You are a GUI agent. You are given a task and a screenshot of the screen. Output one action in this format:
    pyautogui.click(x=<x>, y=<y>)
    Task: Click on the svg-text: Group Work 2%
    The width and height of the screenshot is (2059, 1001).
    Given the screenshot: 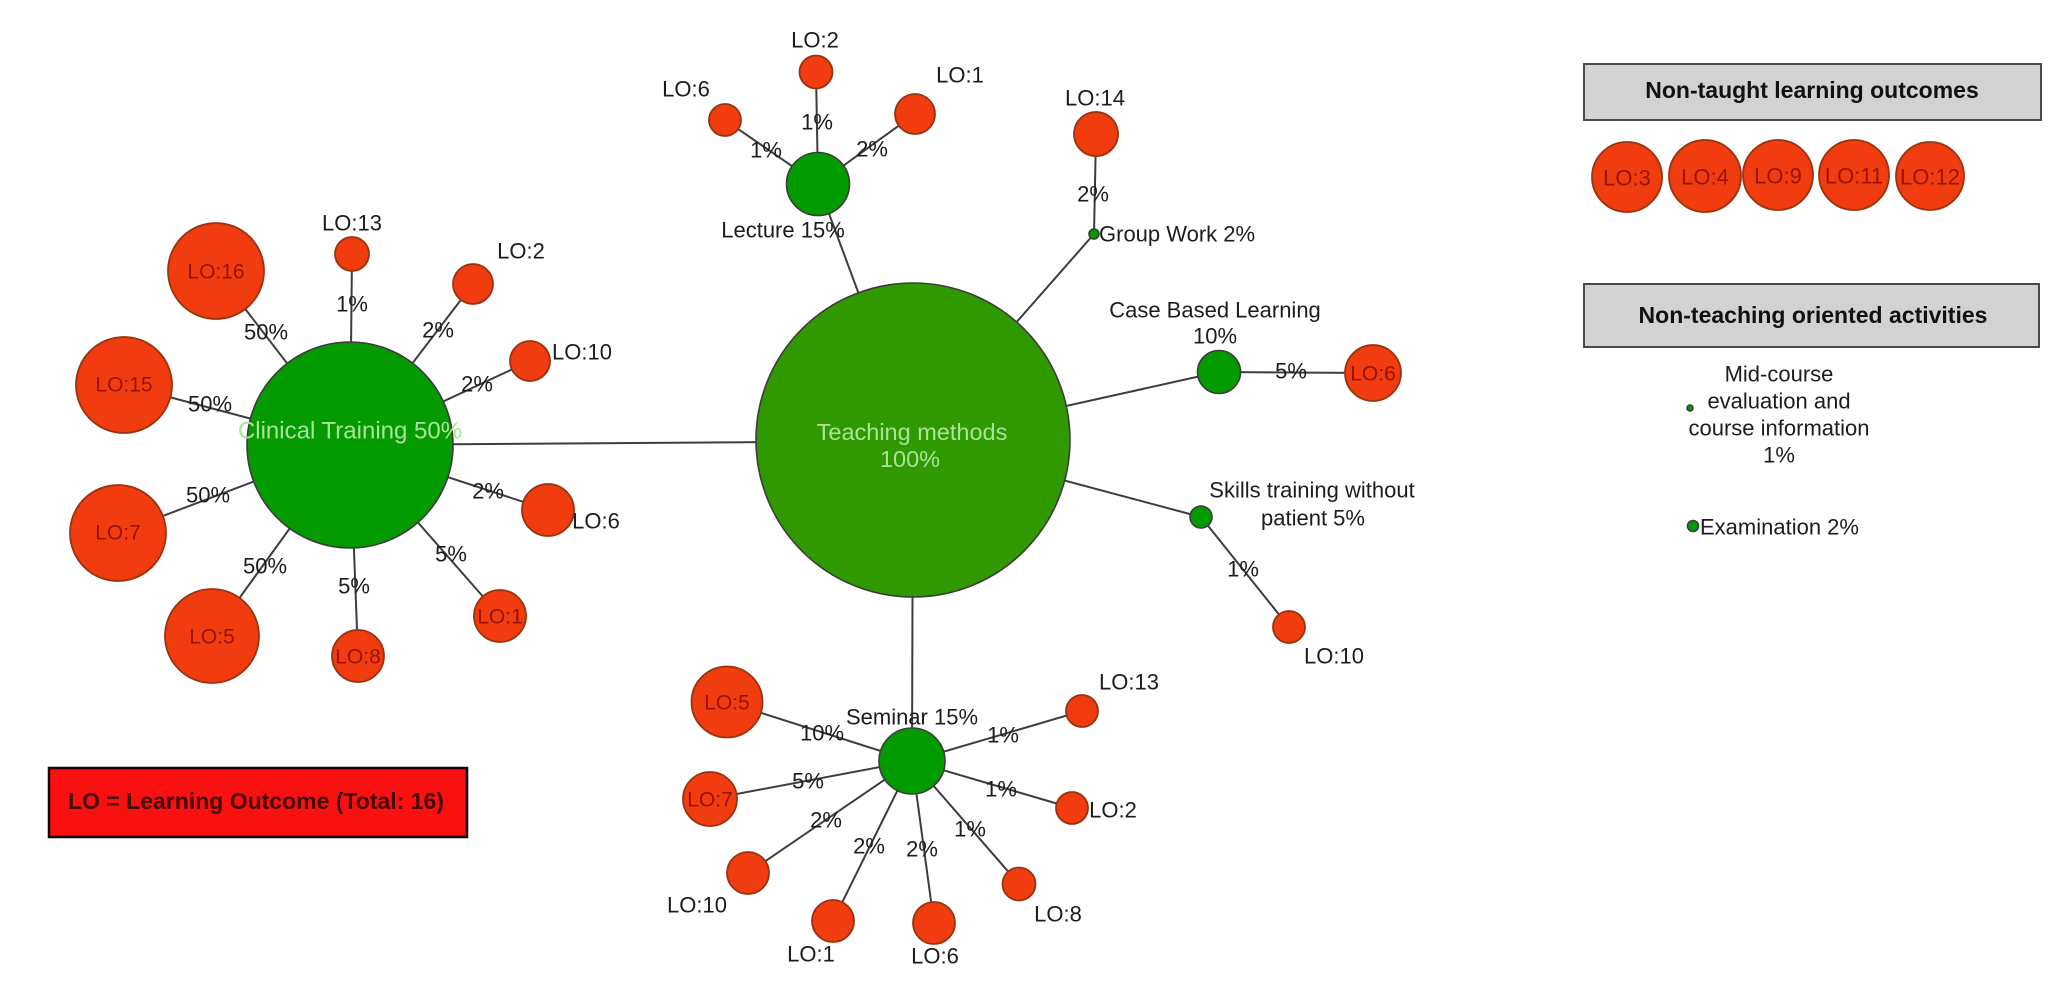 What is the action you would take?
    pyautogui.click(x=1177, y=234)
    